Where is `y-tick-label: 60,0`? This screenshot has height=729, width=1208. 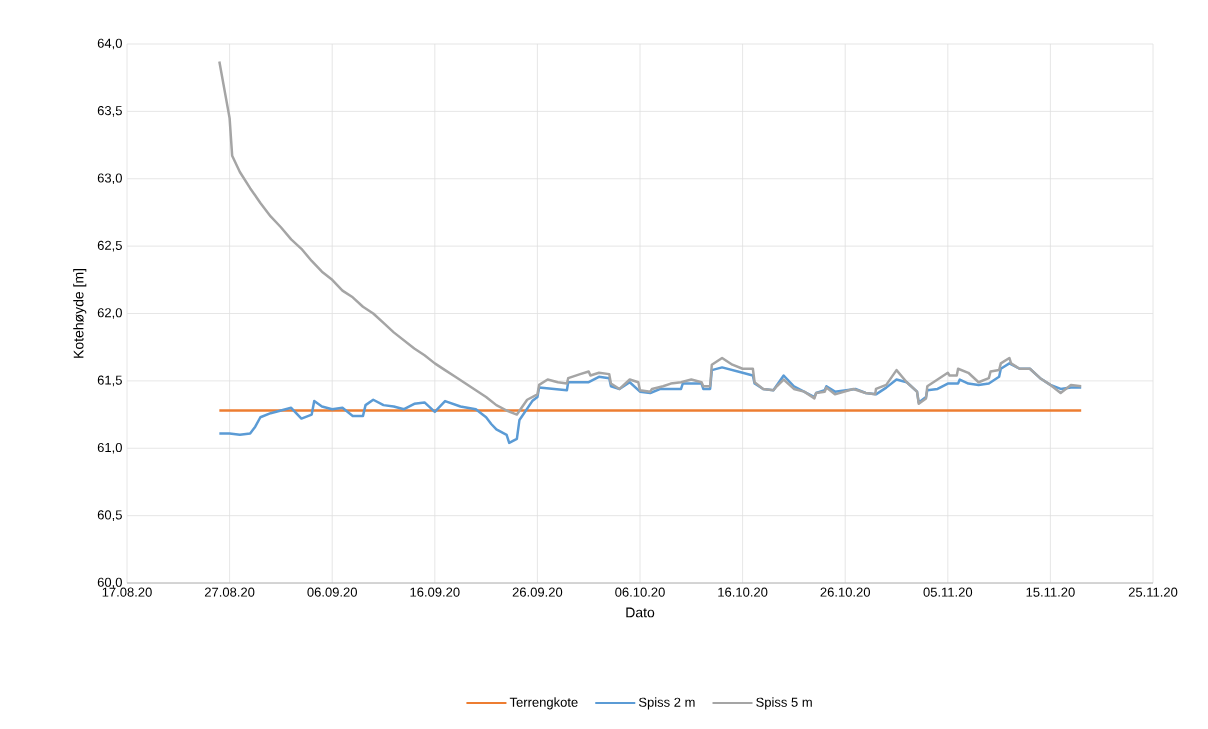
y-tick-label: 60,0 is located at coordinates (109, 583).